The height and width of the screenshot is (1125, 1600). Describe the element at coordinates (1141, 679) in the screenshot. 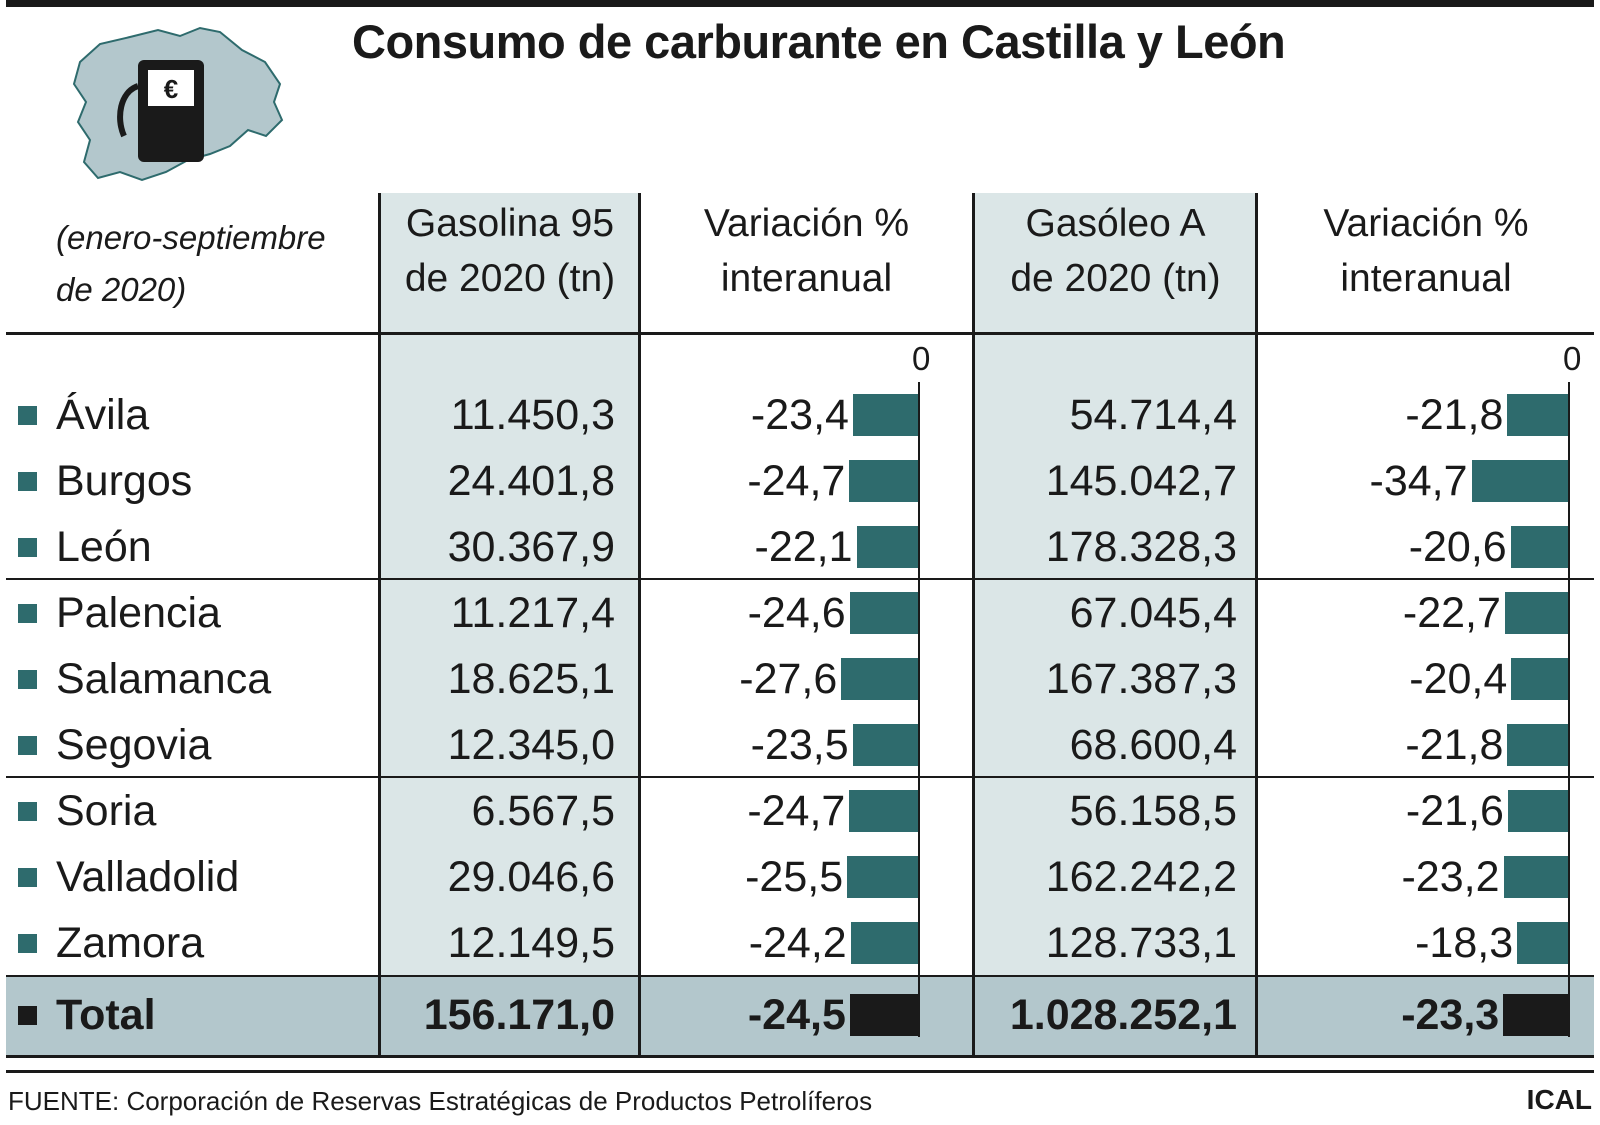

I see `gasoleo-value: 167.387,3` at that location.